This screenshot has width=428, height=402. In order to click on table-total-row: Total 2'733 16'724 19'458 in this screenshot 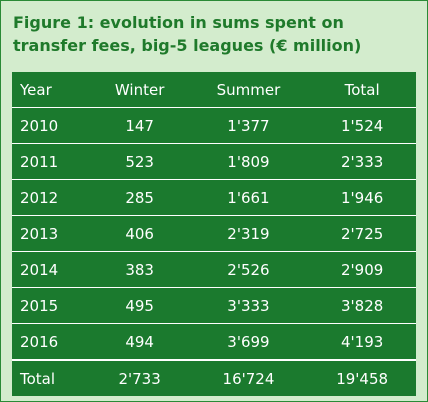, I will do `click(214, 377)`.